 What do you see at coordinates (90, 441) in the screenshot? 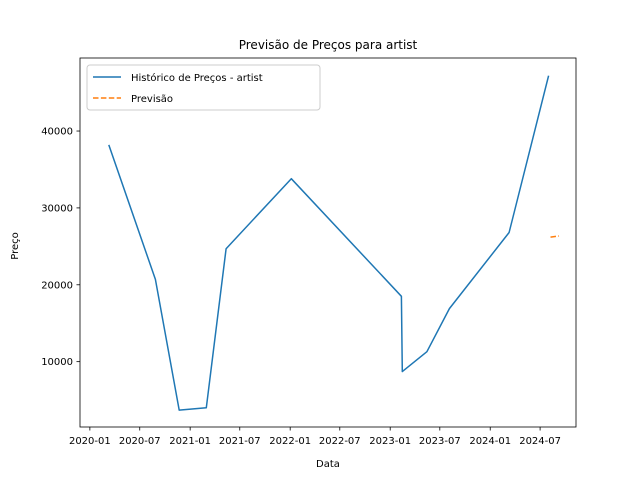
I see `x-tick-label: 2020-01` at bounding box center [90, 441].